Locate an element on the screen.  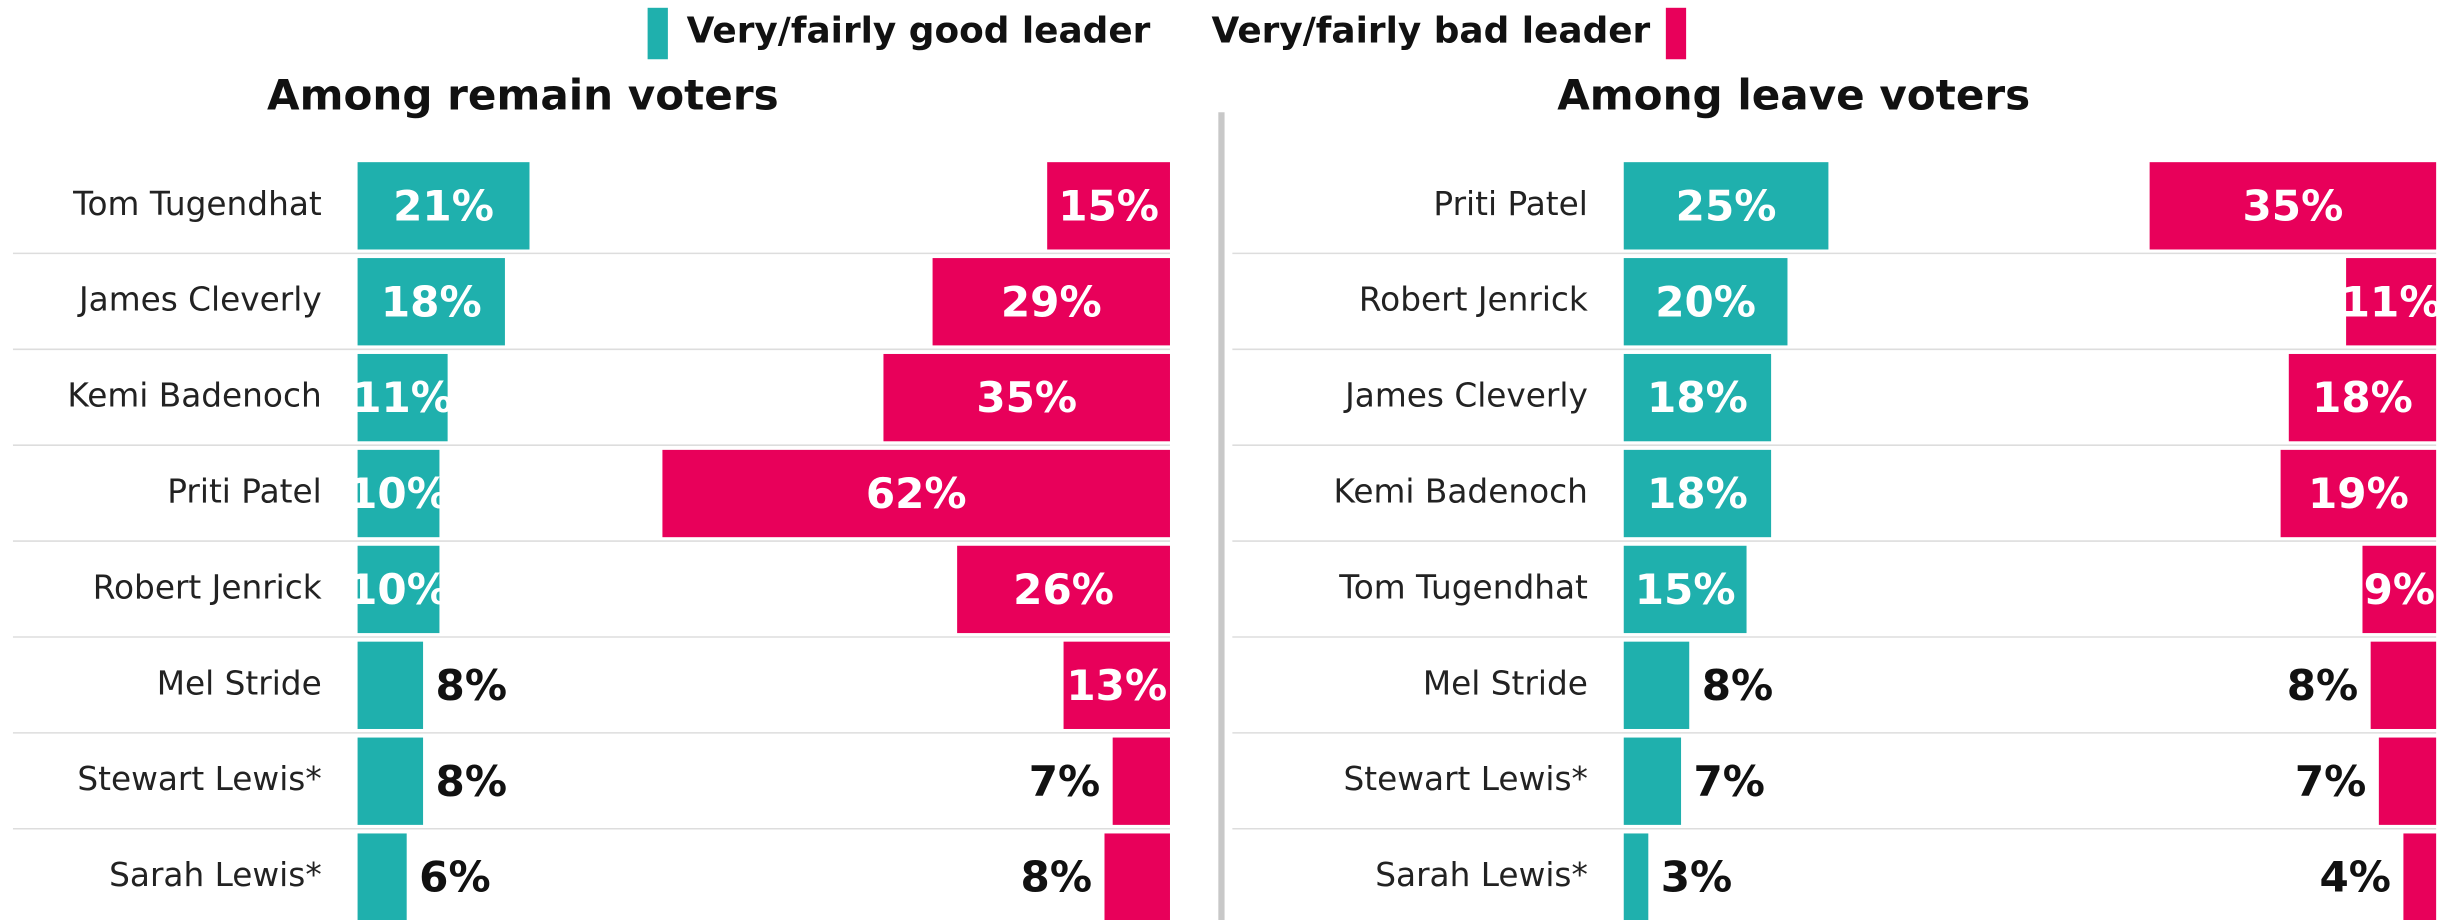
value-label: 4% is located at coordinates (2354, 877).